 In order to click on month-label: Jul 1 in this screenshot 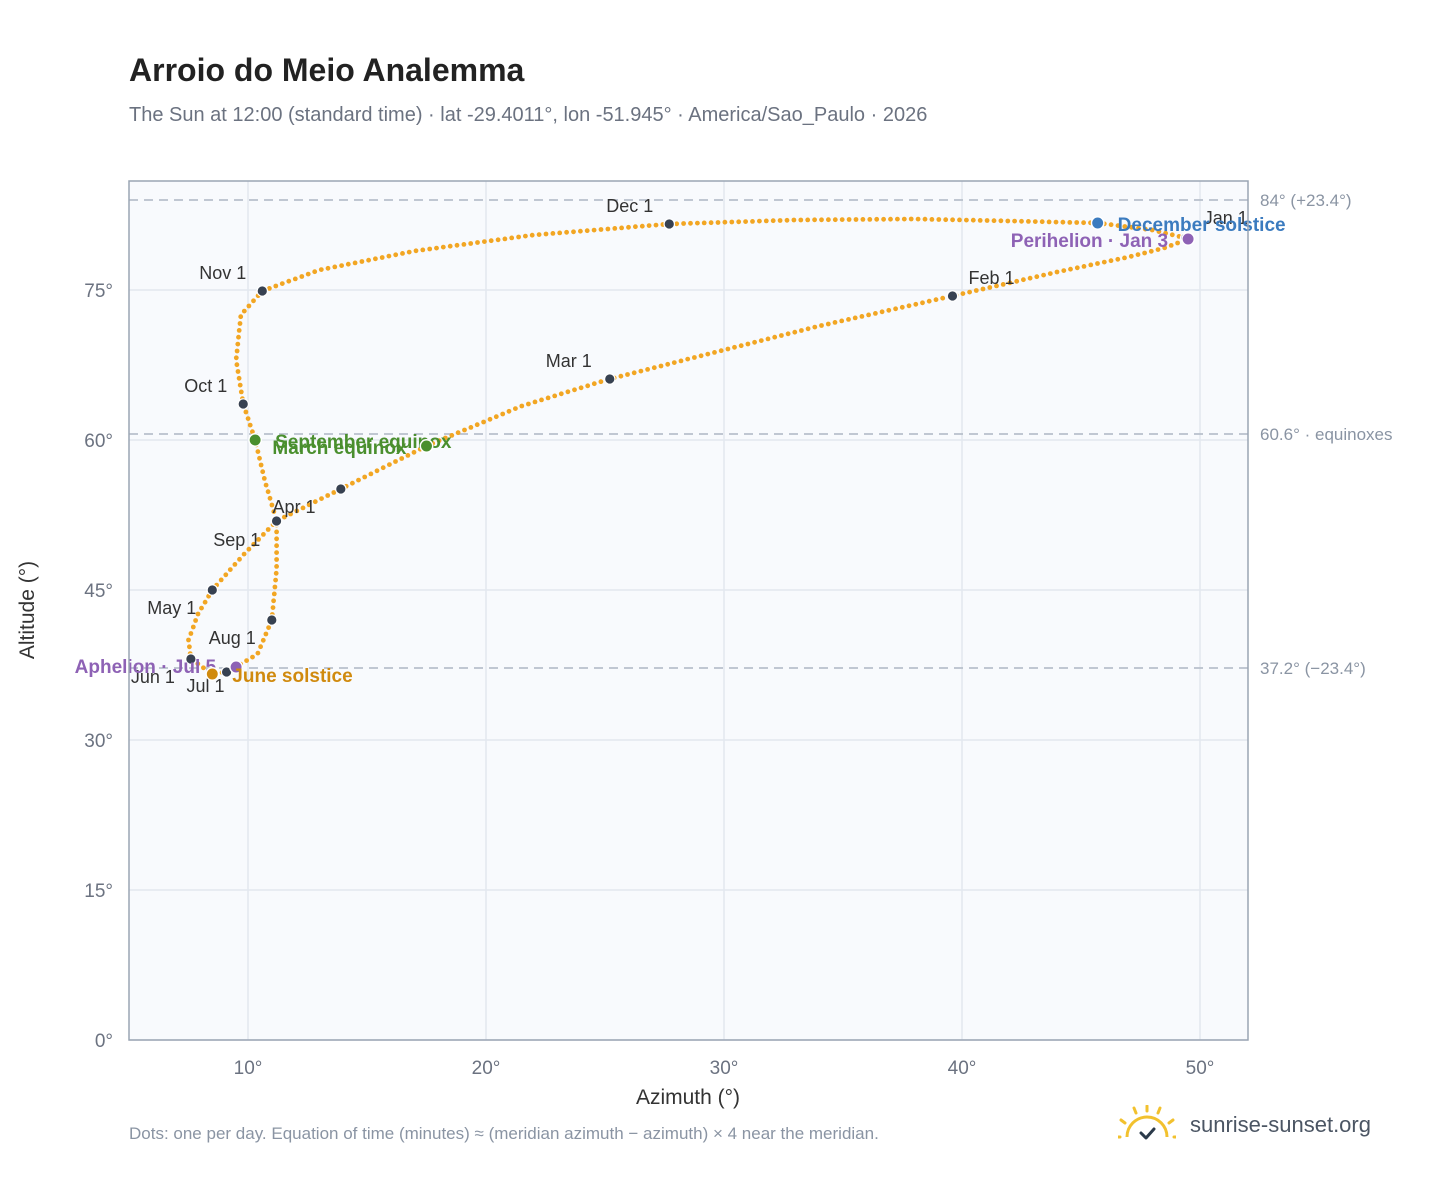, I will do `click(206, 686)`.